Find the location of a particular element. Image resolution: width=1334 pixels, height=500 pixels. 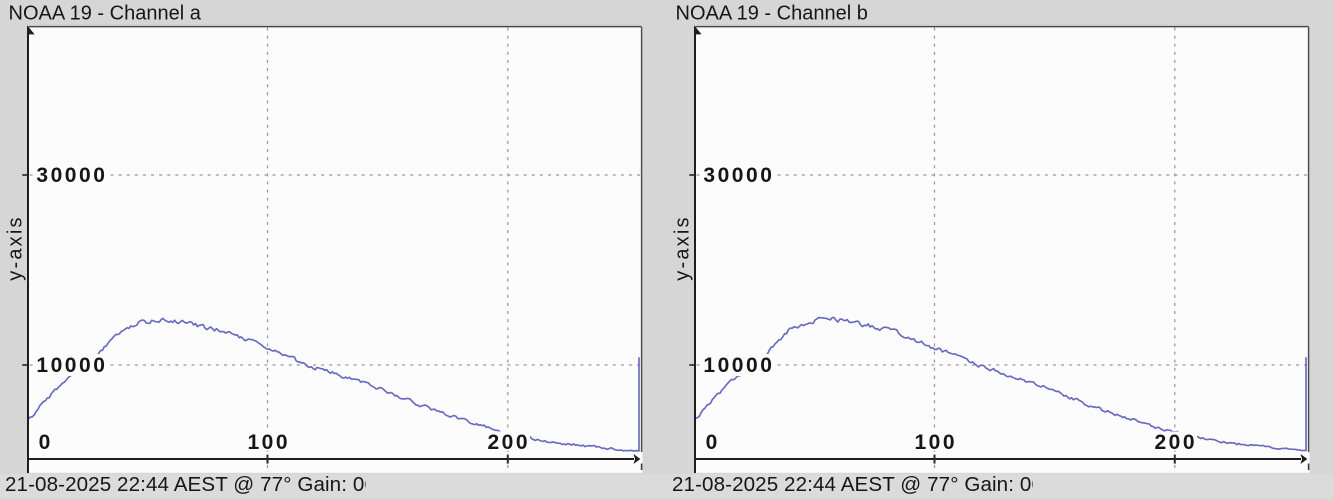

svg-text: NOAA 19 - Channel b is located at coordinates (772, 14).